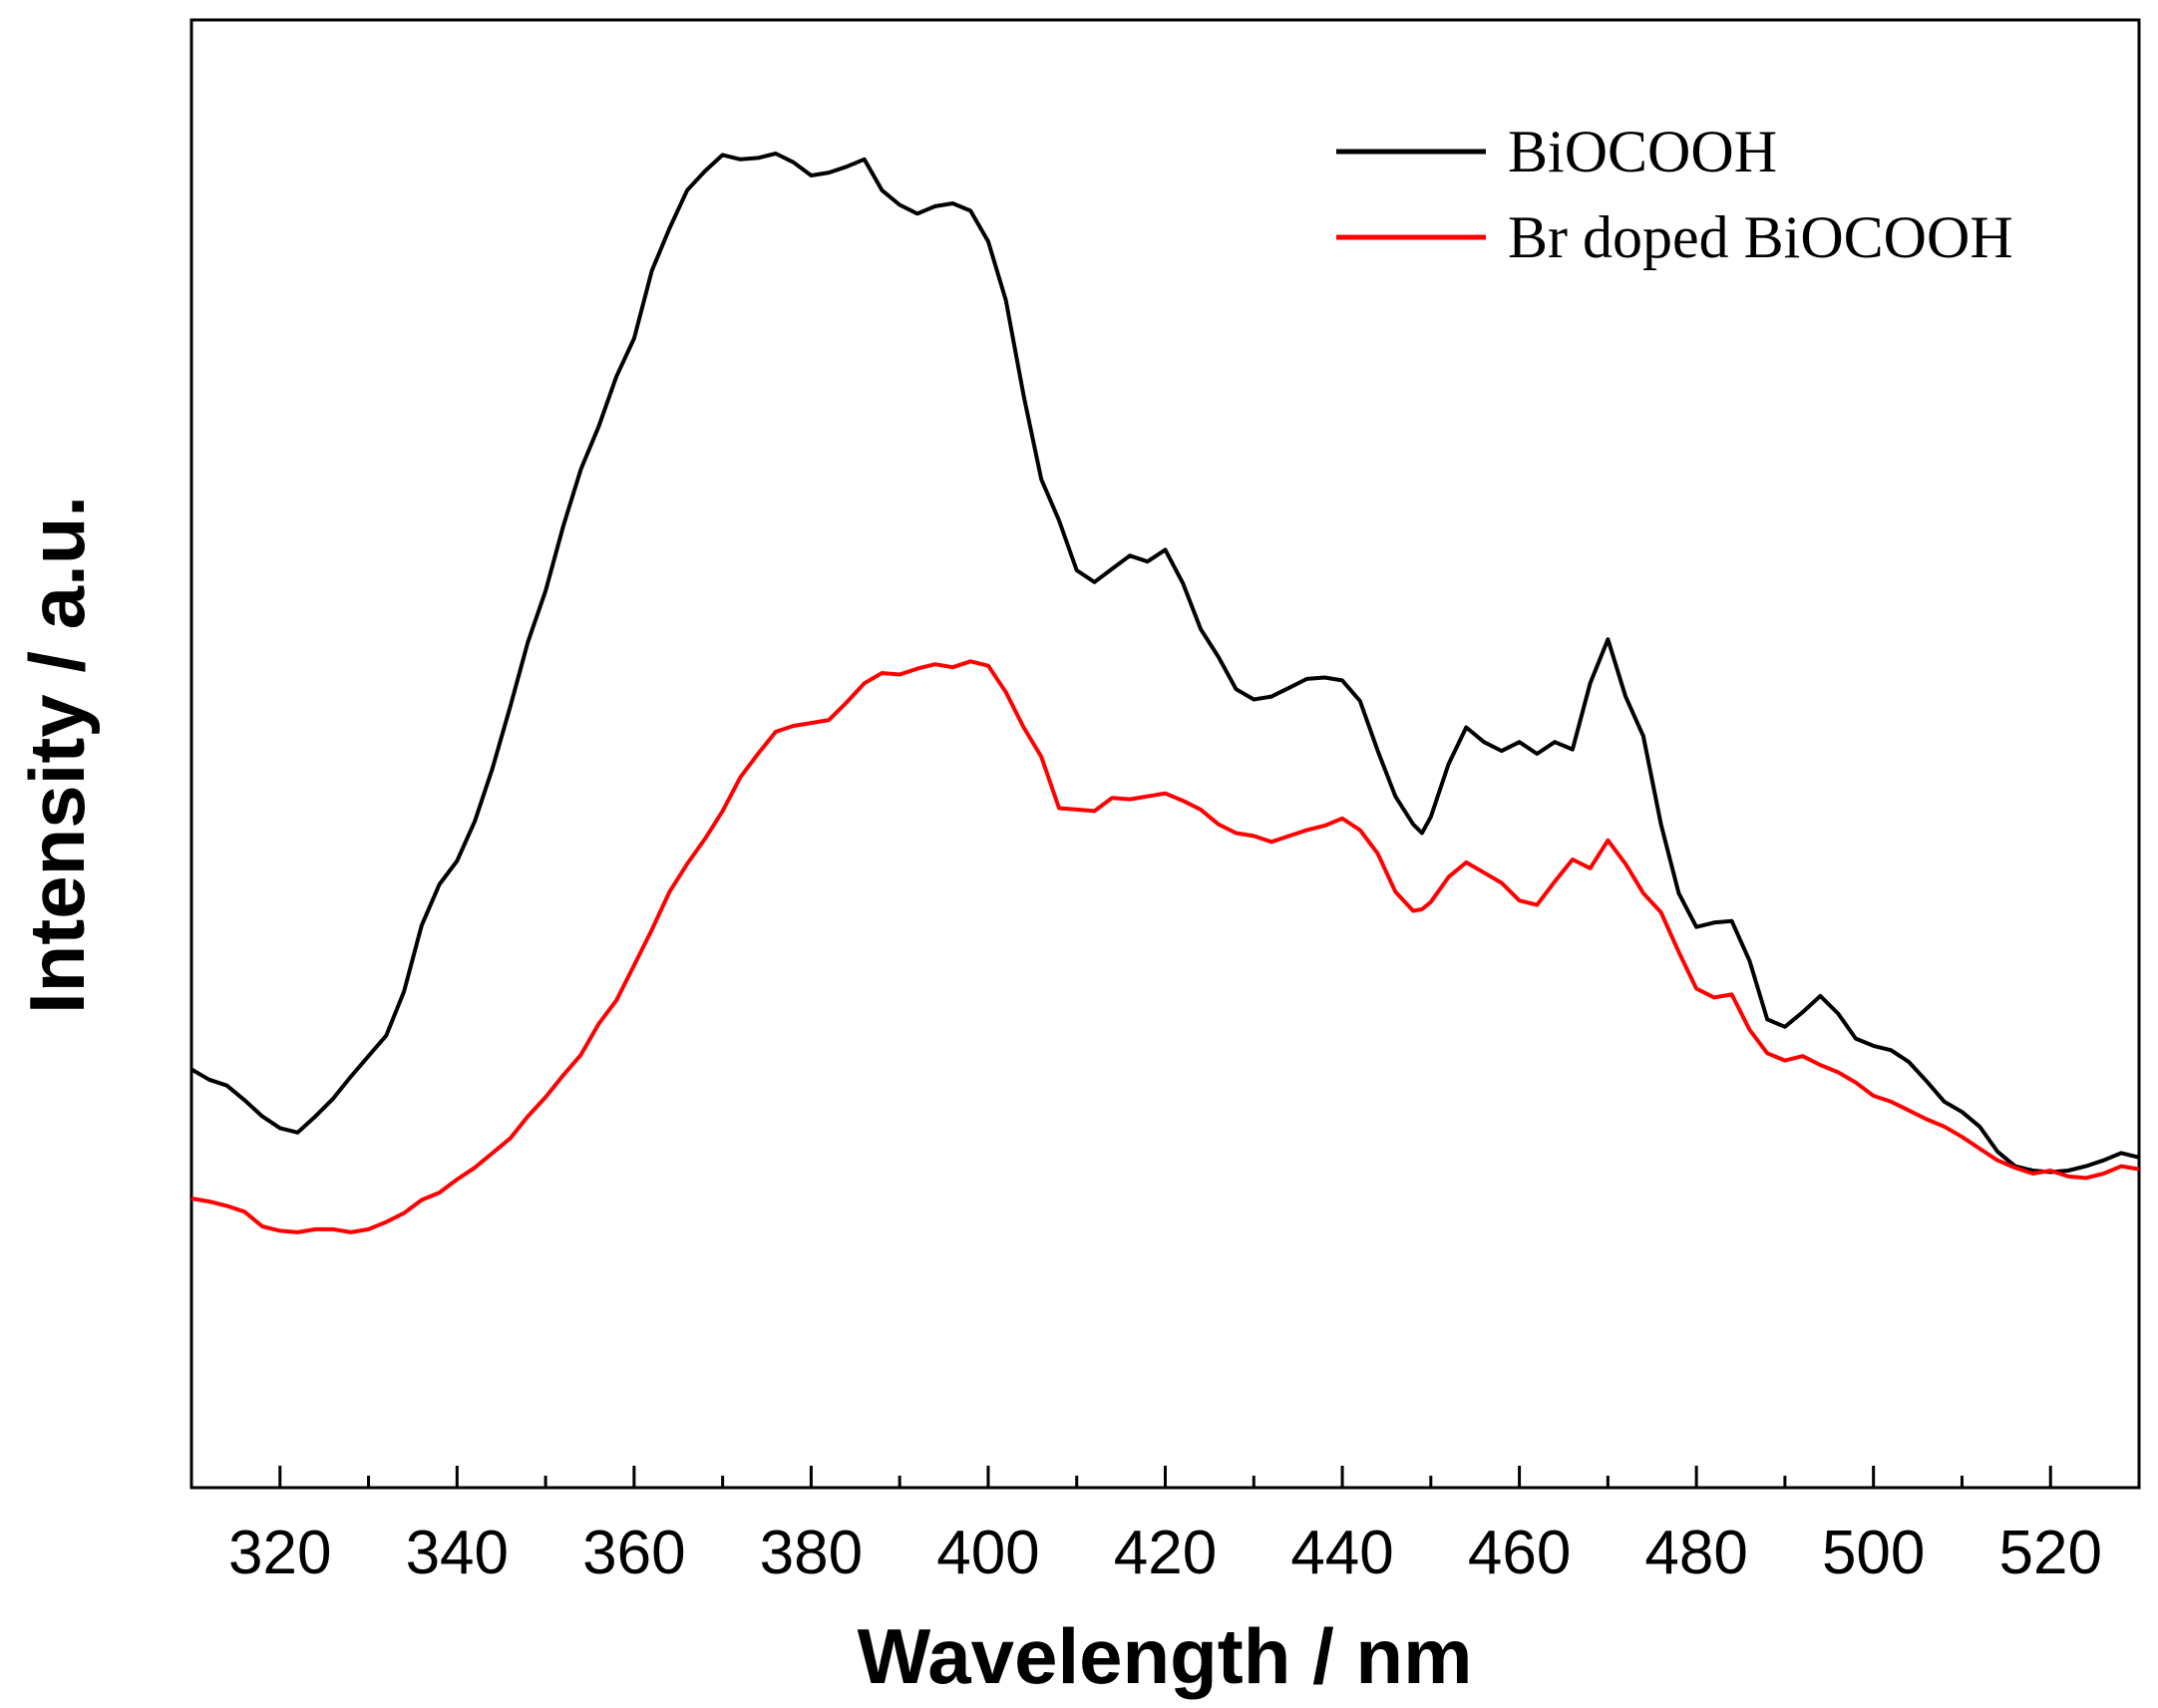  I want to click on x-tick-label: 420, so click(1165, 1553).